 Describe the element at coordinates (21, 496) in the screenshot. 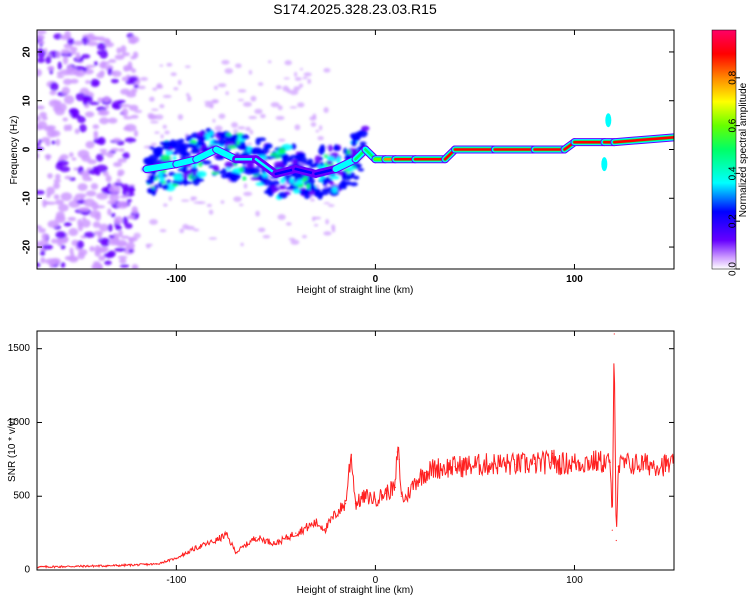

I see `y-tick-label: 500` at that location.